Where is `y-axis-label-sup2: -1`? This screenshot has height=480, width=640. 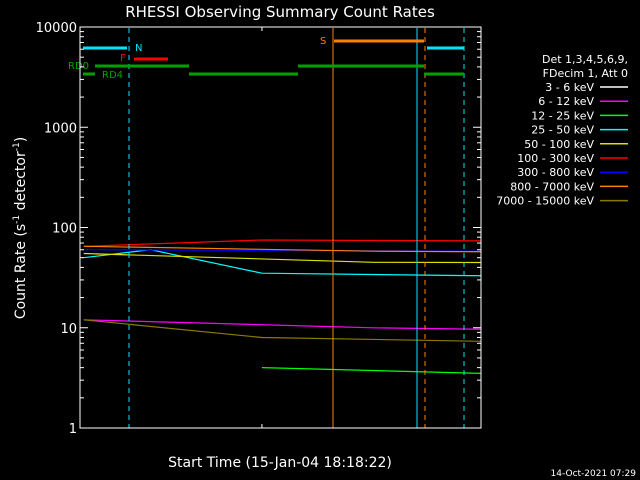
y-axis-label-sup2: -1 is located at coordinates (17, 146).